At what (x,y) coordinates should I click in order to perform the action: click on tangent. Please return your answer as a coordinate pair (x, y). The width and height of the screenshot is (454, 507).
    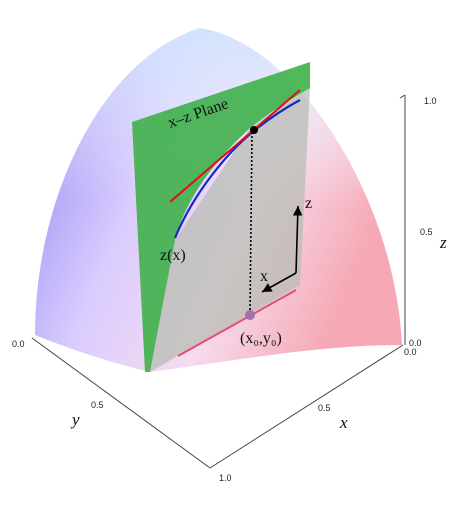
    Looking at the image, I should click on (235, 146).